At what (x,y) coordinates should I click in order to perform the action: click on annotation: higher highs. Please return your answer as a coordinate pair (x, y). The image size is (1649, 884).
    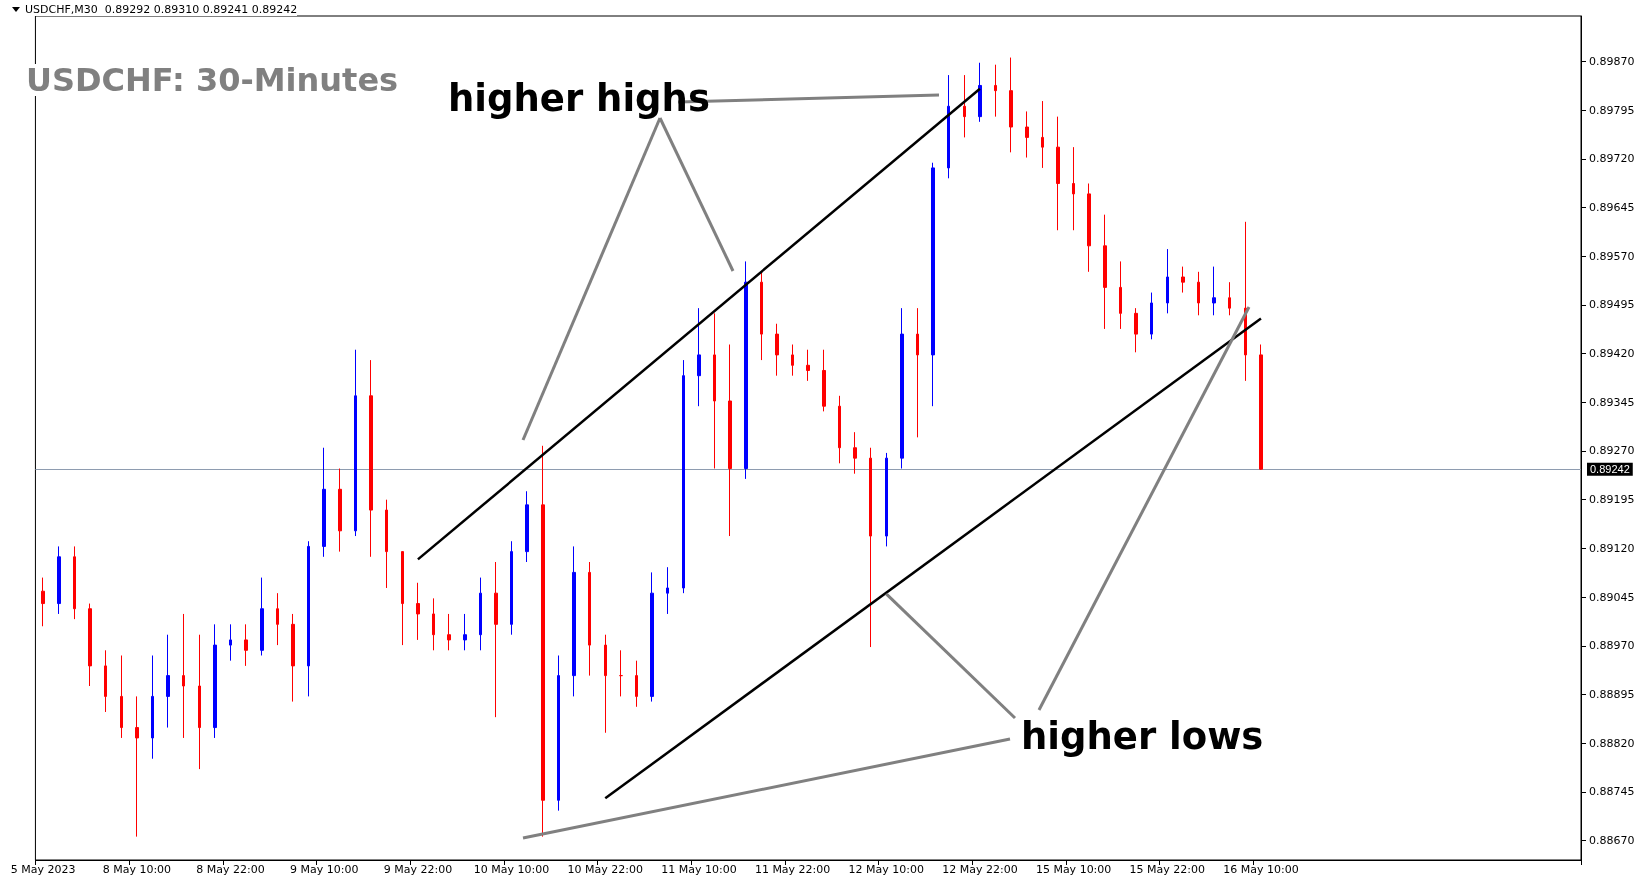
    Looking at the image, I should click on (579, 98).